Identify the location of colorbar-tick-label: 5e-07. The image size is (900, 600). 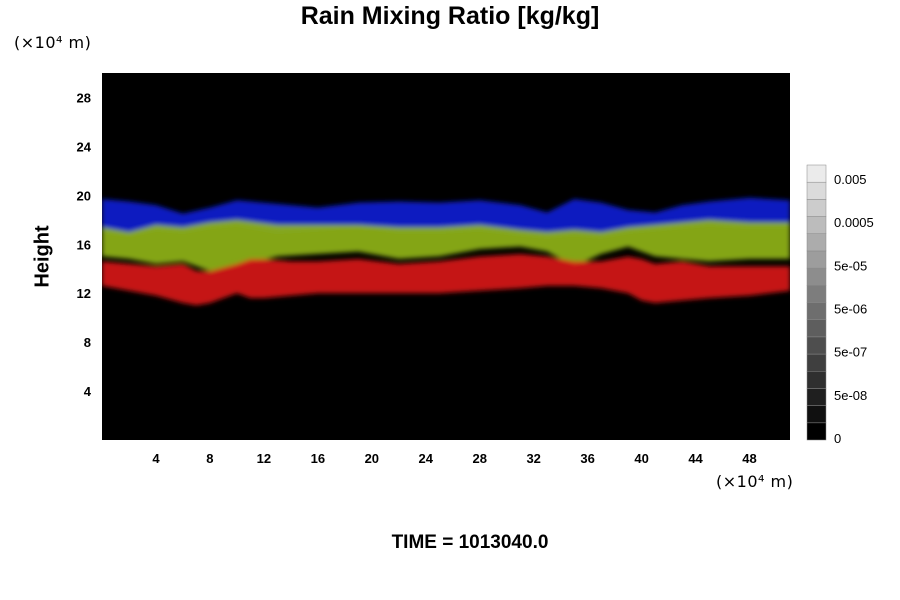
(850, 352).